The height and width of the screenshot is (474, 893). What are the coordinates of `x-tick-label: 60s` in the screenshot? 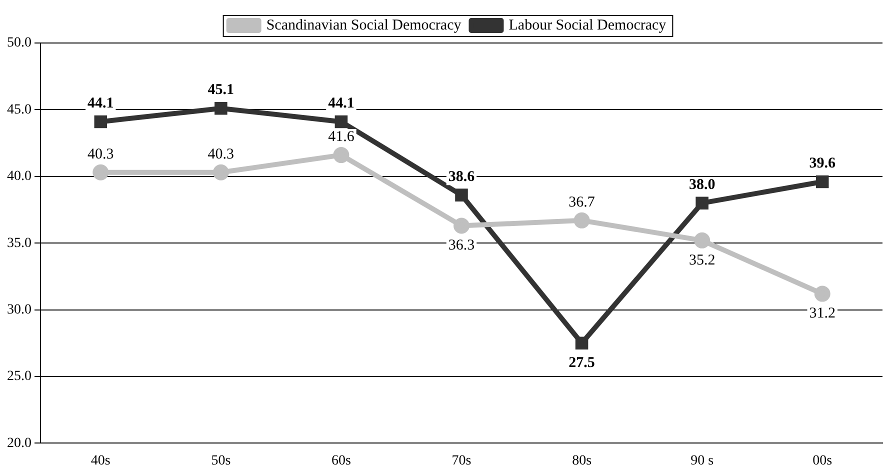 It's located at (341, 460).